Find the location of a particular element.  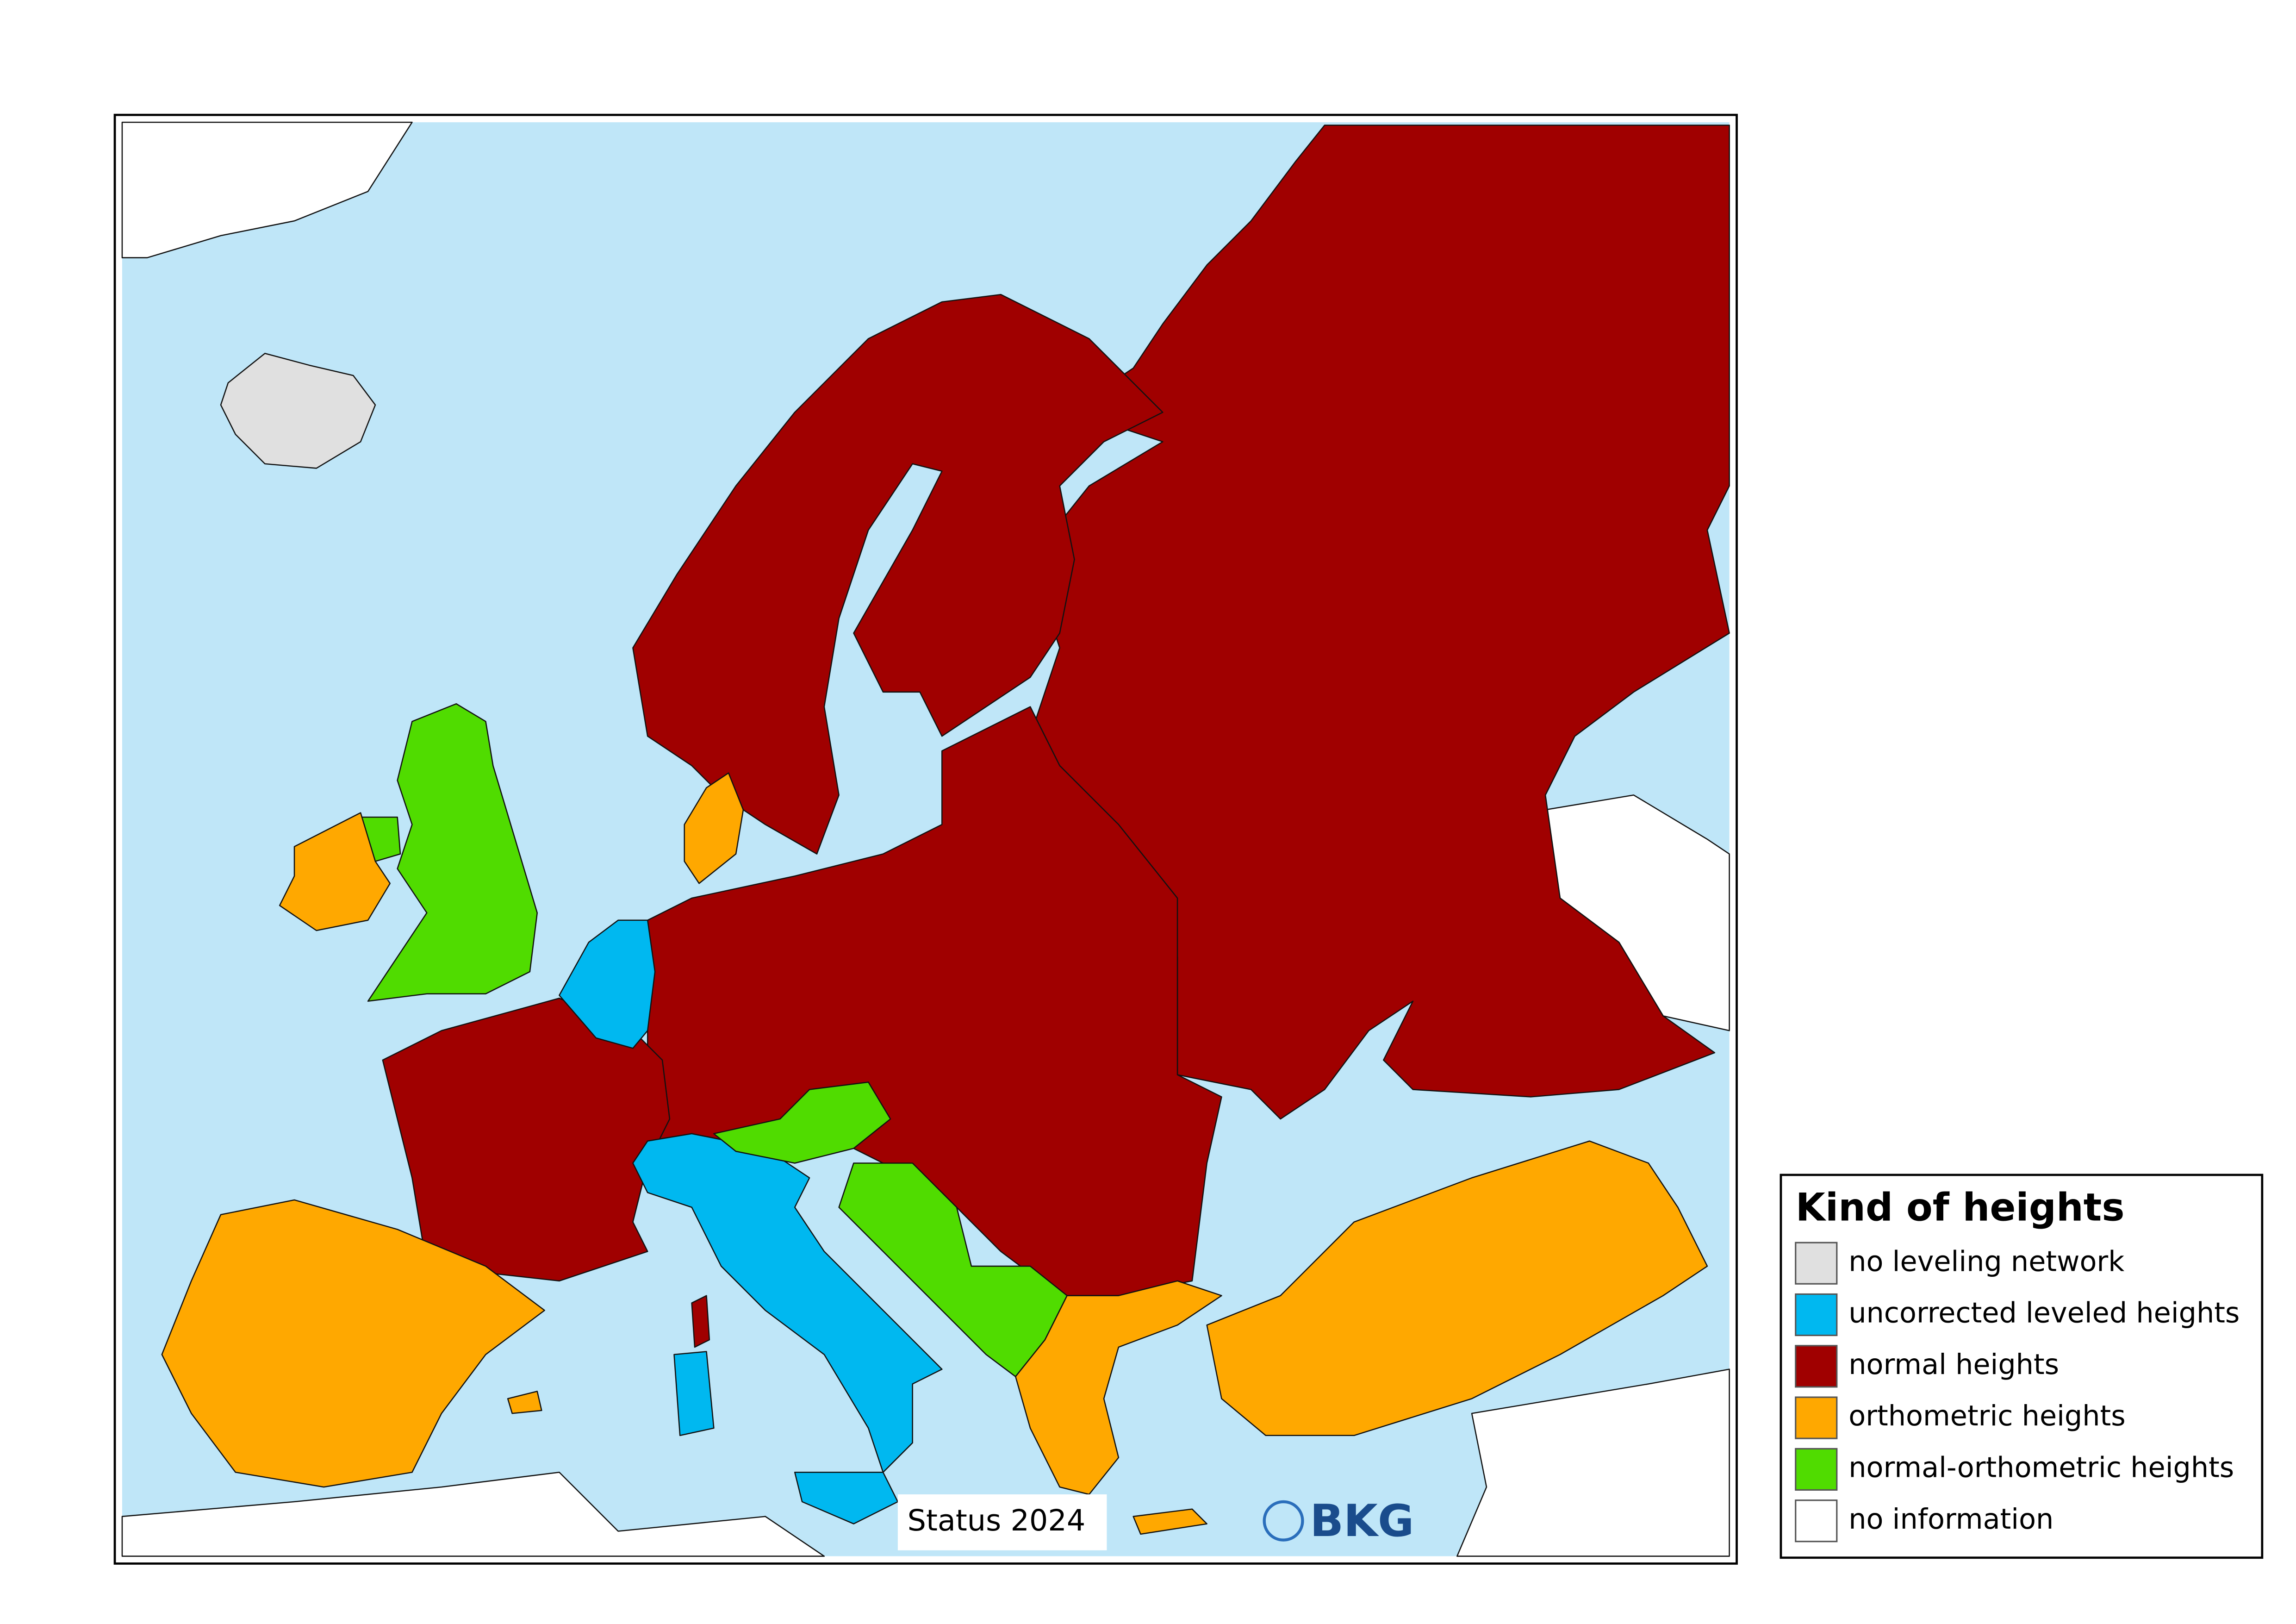

africa is located at coordinates (473, 1514).